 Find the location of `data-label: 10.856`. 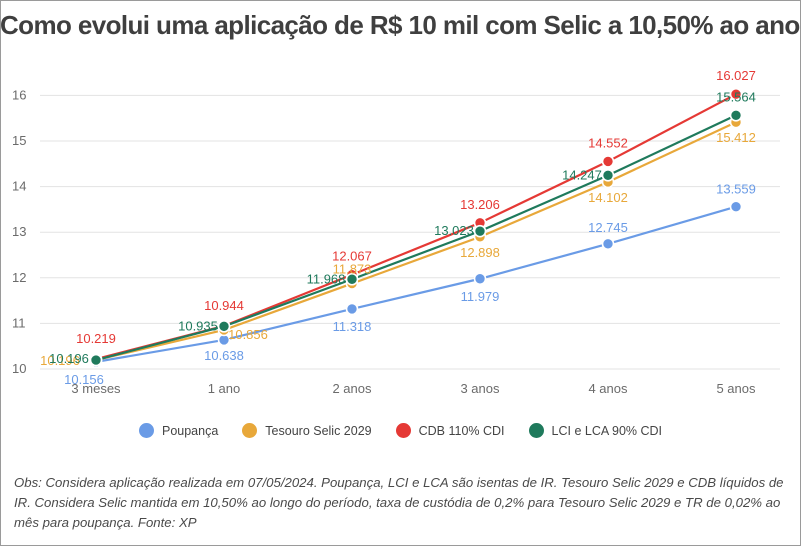

data-label: 10.856 is located at coordinates (248, 334).